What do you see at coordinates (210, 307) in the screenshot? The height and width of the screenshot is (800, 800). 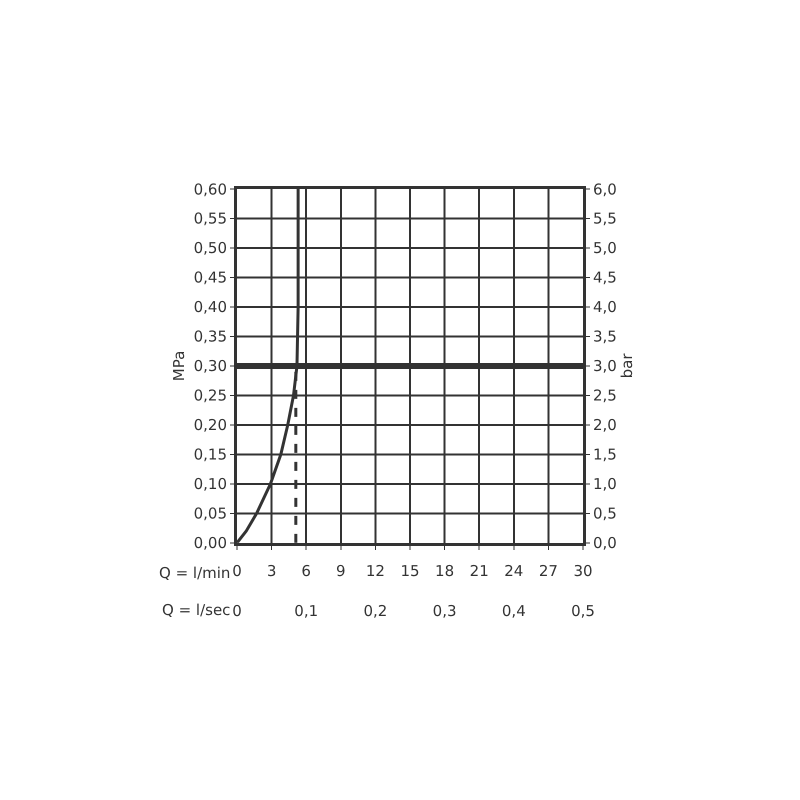 I see `y-tick-label: 0,40` at bounding box center [210, 307].